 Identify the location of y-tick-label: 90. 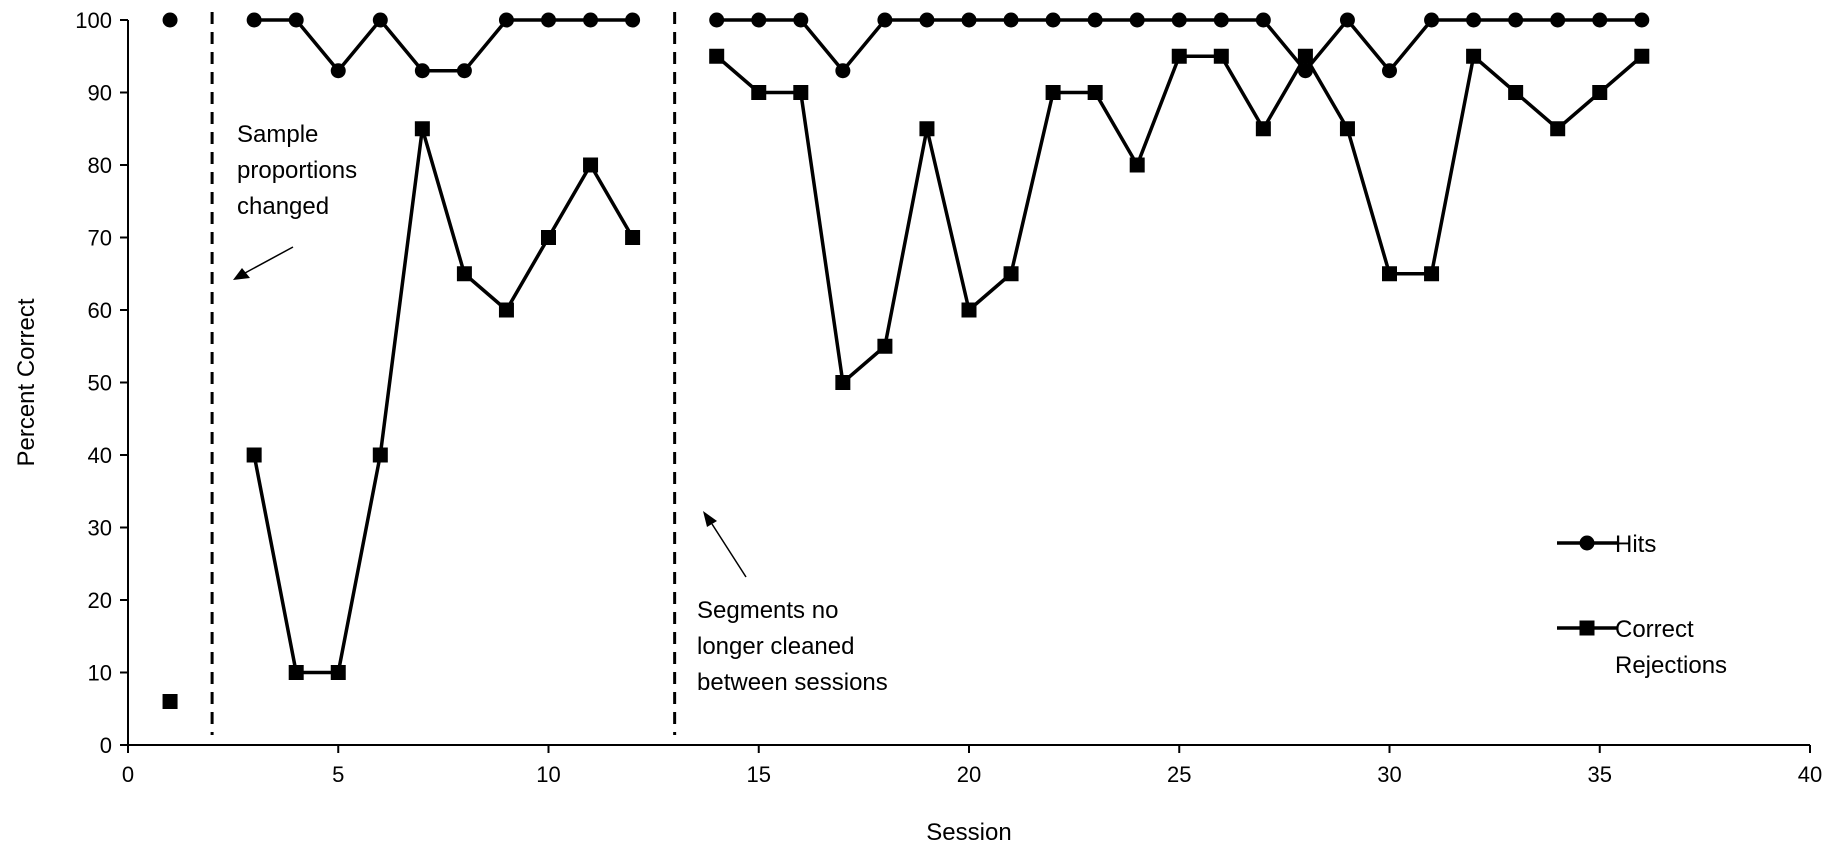
(100, 93).